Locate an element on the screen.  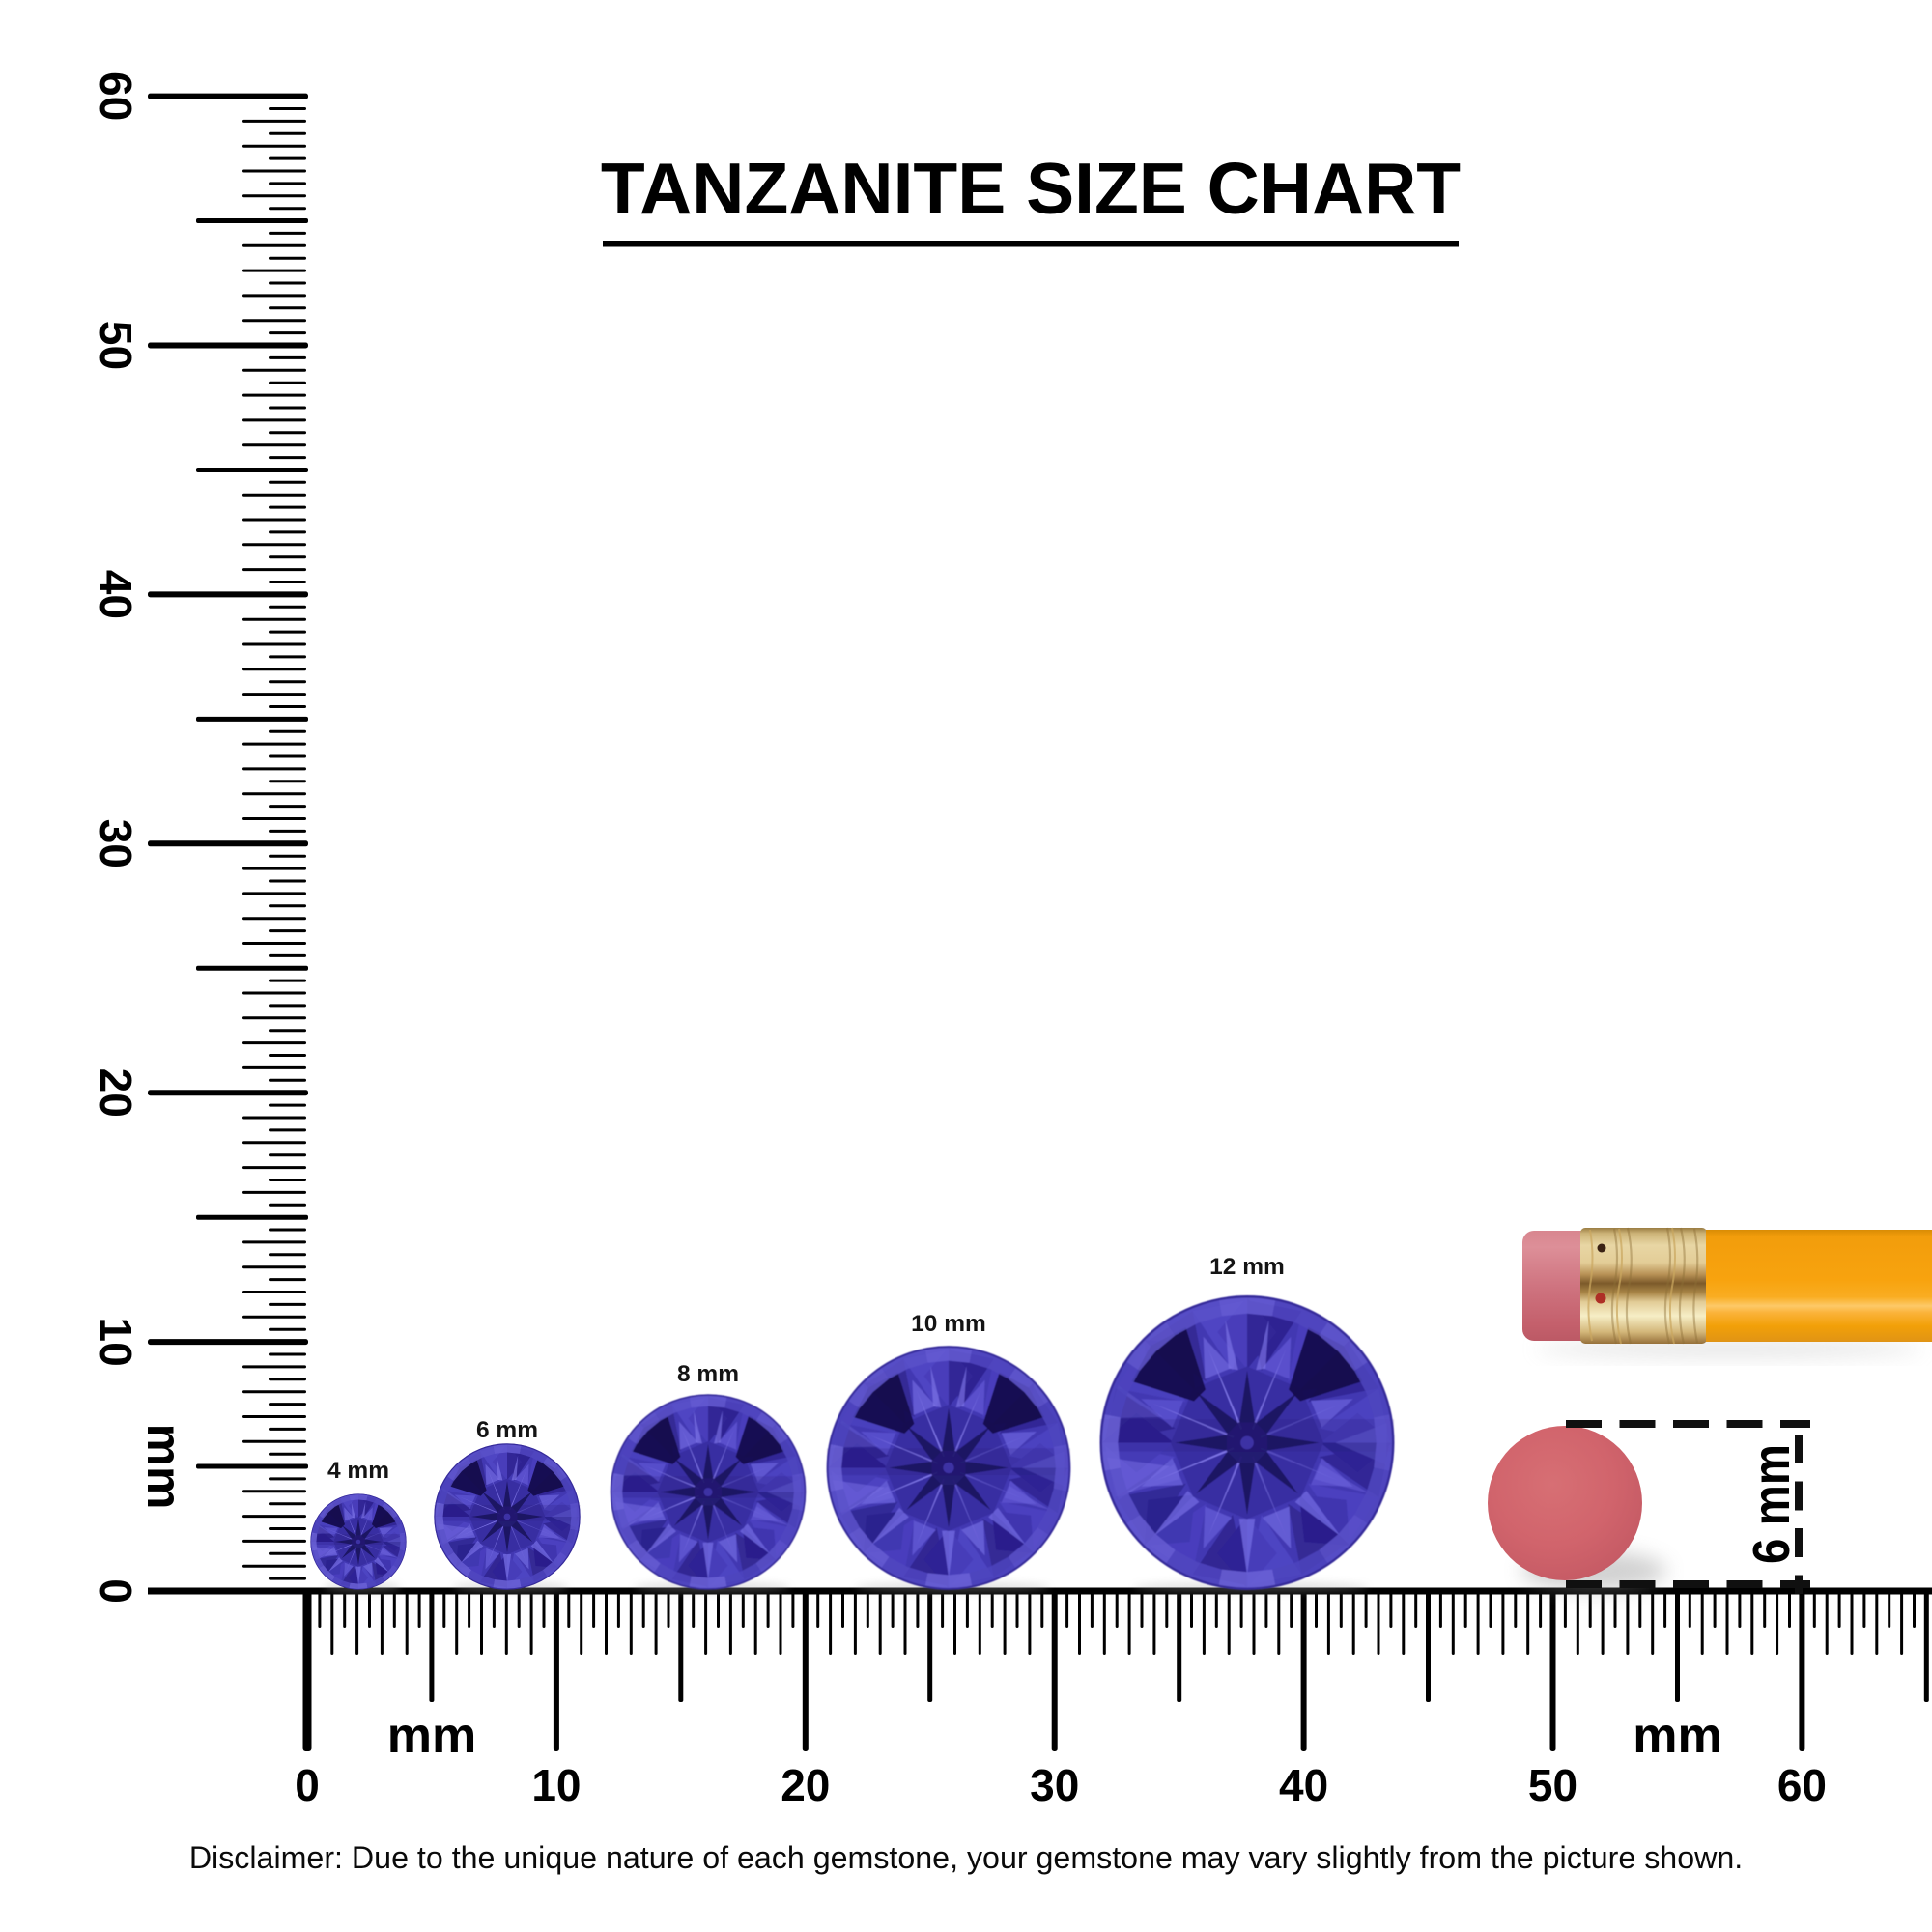
svg-text: 4 mm is located at coordinates (358, 1471).